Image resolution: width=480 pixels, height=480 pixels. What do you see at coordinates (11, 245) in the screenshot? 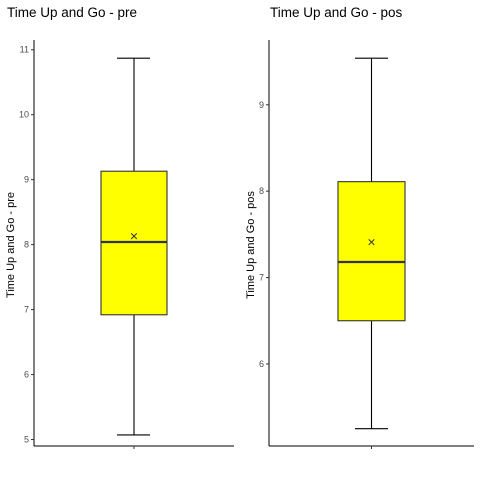
I see `y-axis-title-pre: Time Up and Go - pre` at bounding box center [11, 245].